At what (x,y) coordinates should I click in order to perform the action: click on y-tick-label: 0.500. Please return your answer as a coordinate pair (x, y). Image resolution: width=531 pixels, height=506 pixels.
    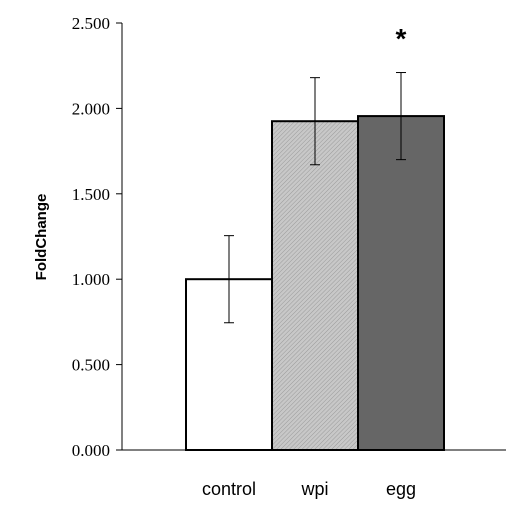
    Looking at the image, I should click on (91, 365).